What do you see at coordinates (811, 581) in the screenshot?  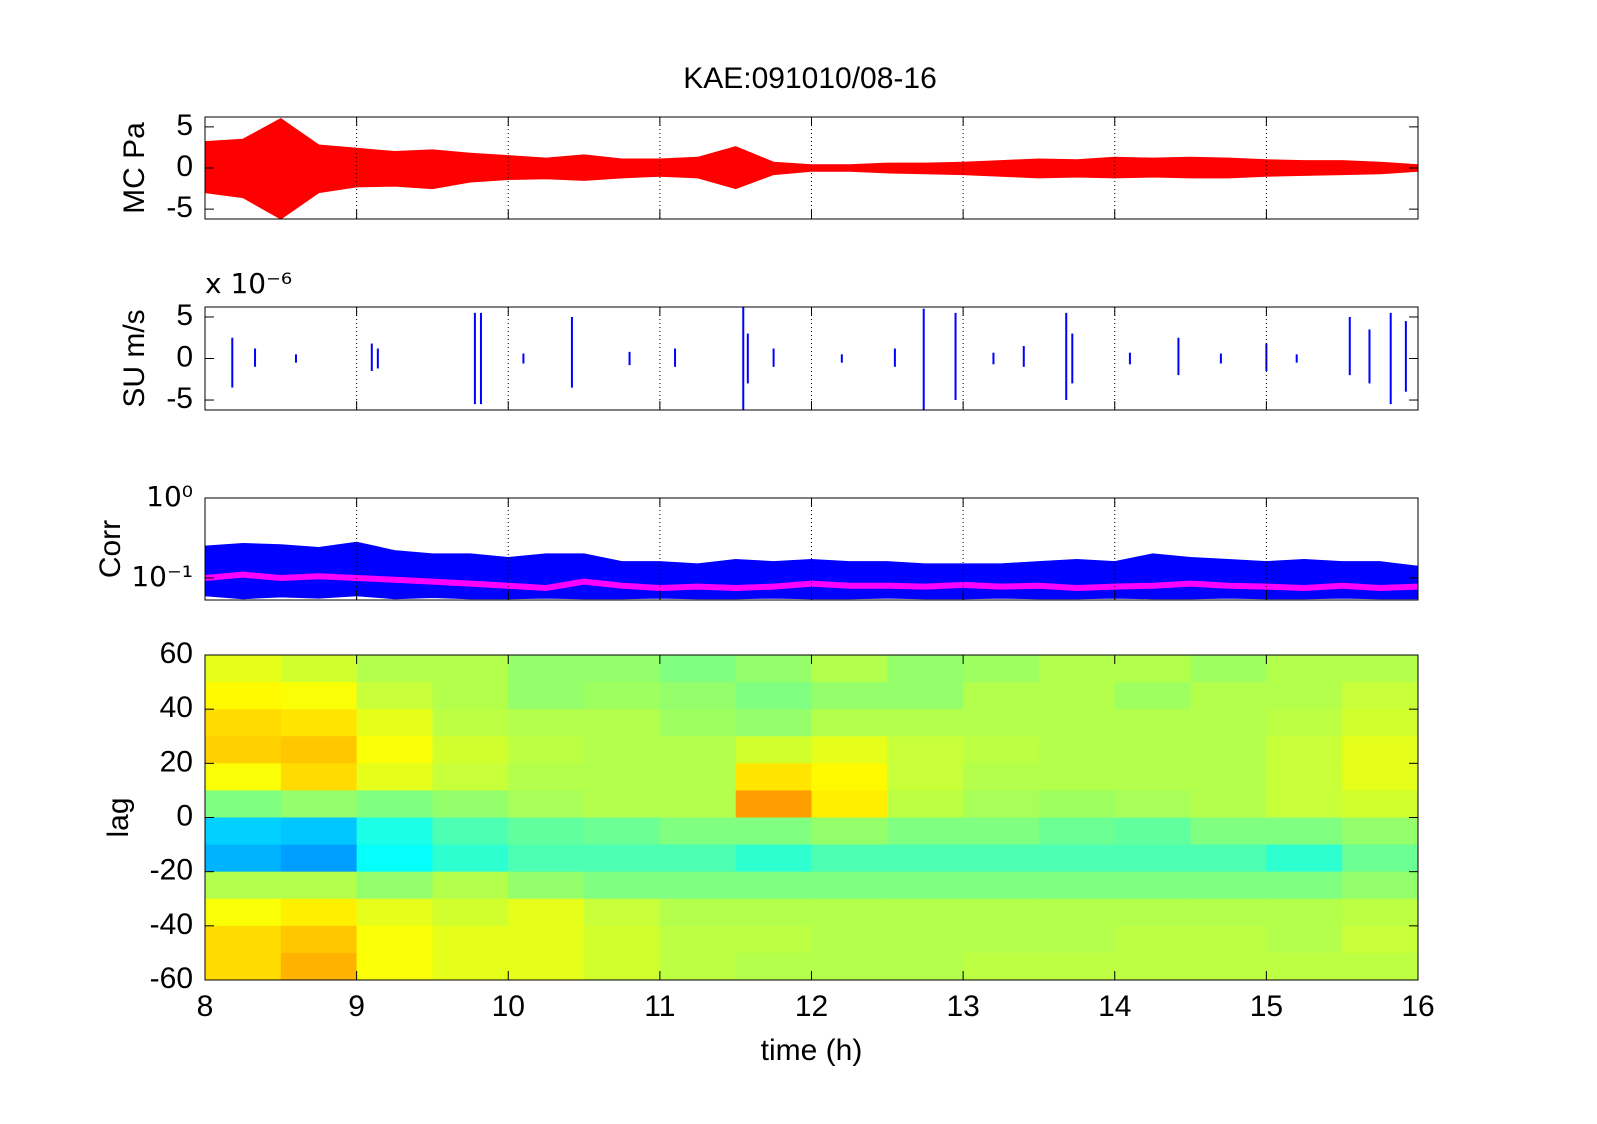 I see `corr-line` at bounding box center [811, 581].